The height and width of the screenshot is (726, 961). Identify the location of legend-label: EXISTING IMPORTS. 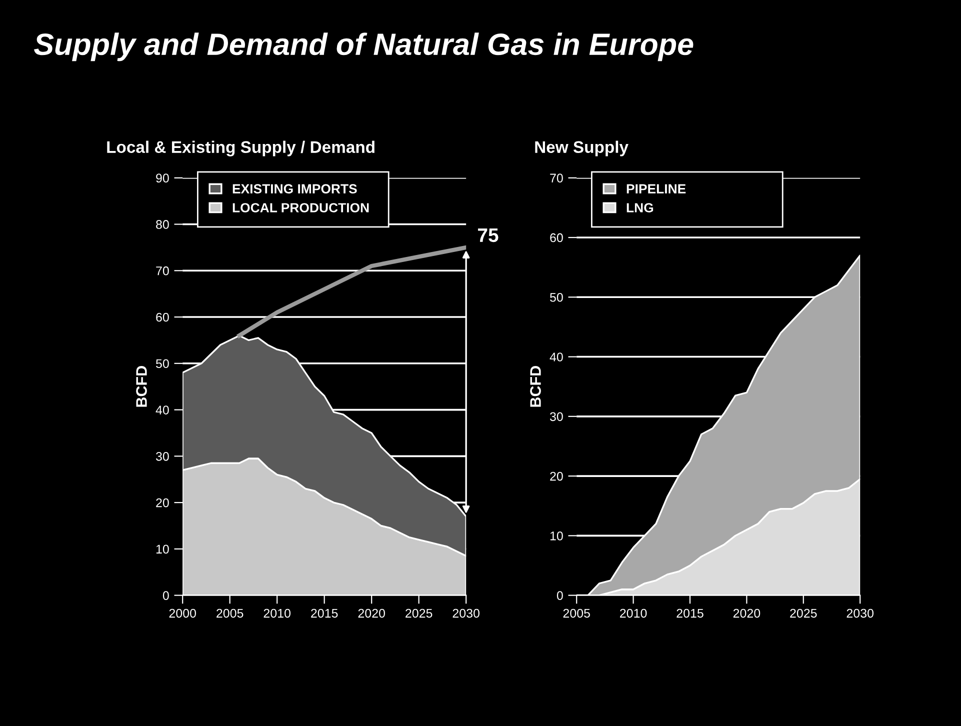
(294, 189).